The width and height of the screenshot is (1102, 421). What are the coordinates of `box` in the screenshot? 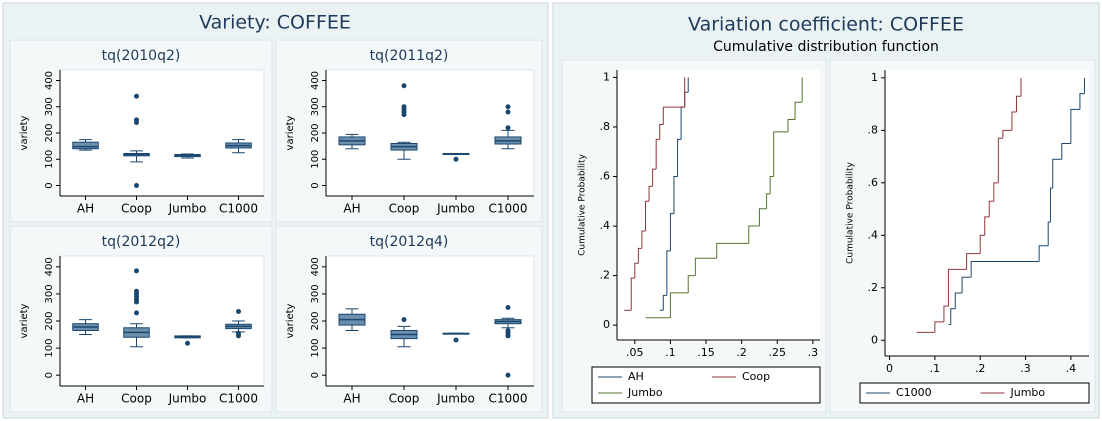 It's located at (85, 145).